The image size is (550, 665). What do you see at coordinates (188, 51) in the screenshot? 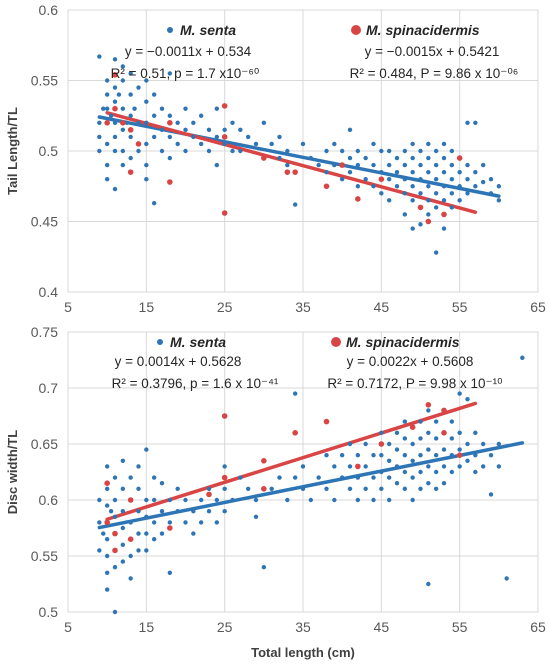
I see `equation-senta: y = −0.0011x + 0.534` at bounding box center [188, 51].